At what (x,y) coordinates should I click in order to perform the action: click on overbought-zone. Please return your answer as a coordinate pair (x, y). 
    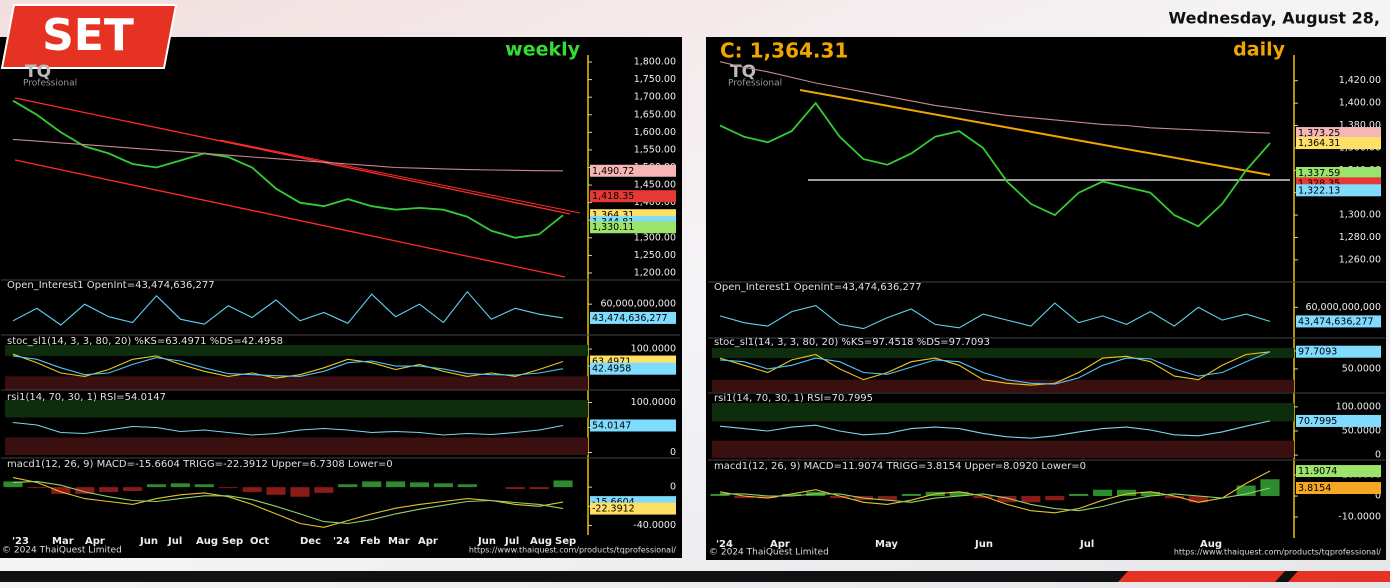
    Looking at the image, I should click on (296, 350).